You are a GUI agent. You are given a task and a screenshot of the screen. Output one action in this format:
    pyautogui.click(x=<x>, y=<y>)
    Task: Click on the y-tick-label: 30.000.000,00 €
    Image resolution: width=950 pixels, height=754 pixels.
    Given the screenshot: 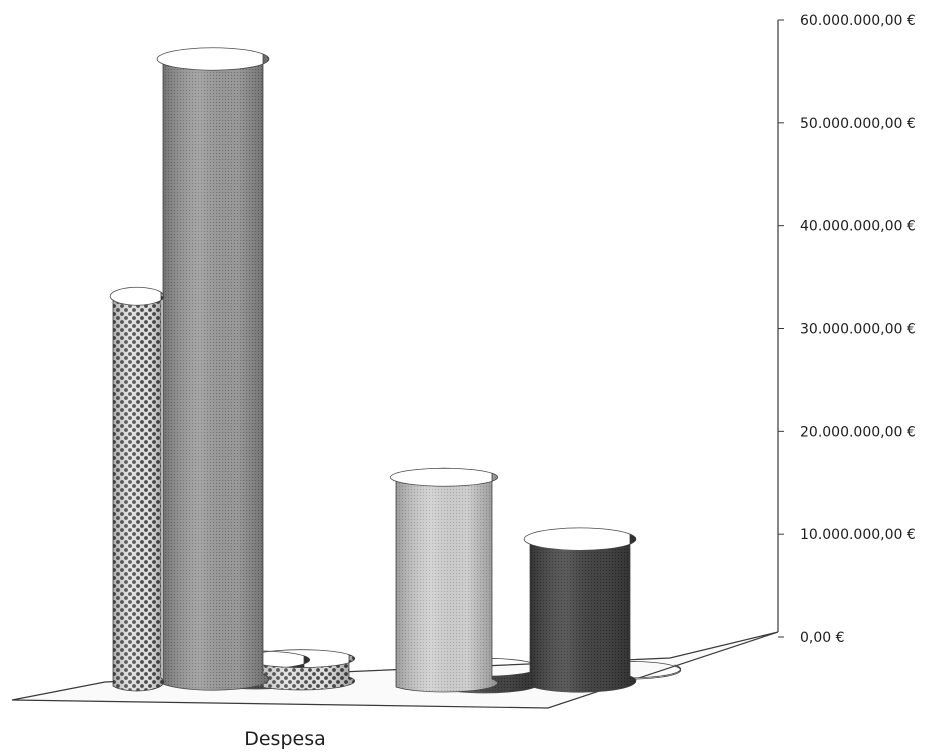 What is the action you would take?
    pyautogui.click(x=858, y=330)
    